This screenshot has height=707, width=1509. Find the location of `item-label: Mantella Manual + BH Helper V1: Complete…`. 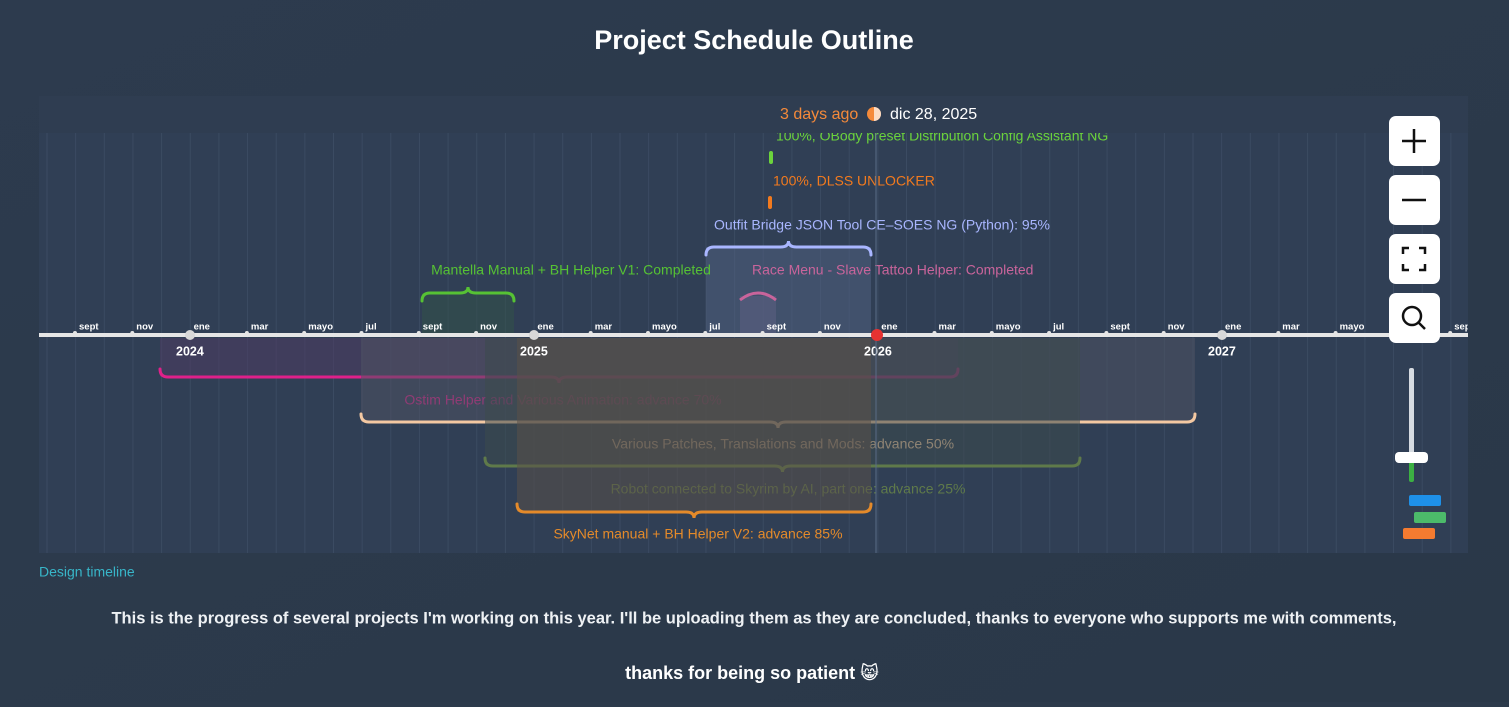

item-label: Mantella Manual + BH Helper V1: Complete… is located at coordinates (571, 270).